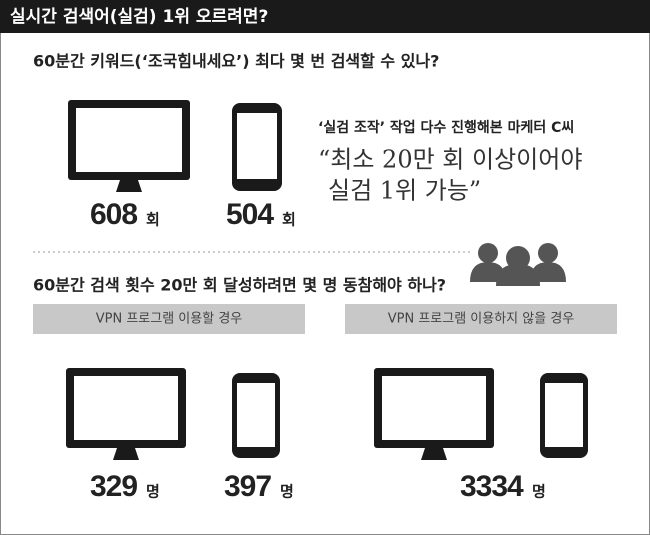  What do you see at coordinates (518, 264) in the screenshot?
I see `people-icon` at bounding box center [518, 264].